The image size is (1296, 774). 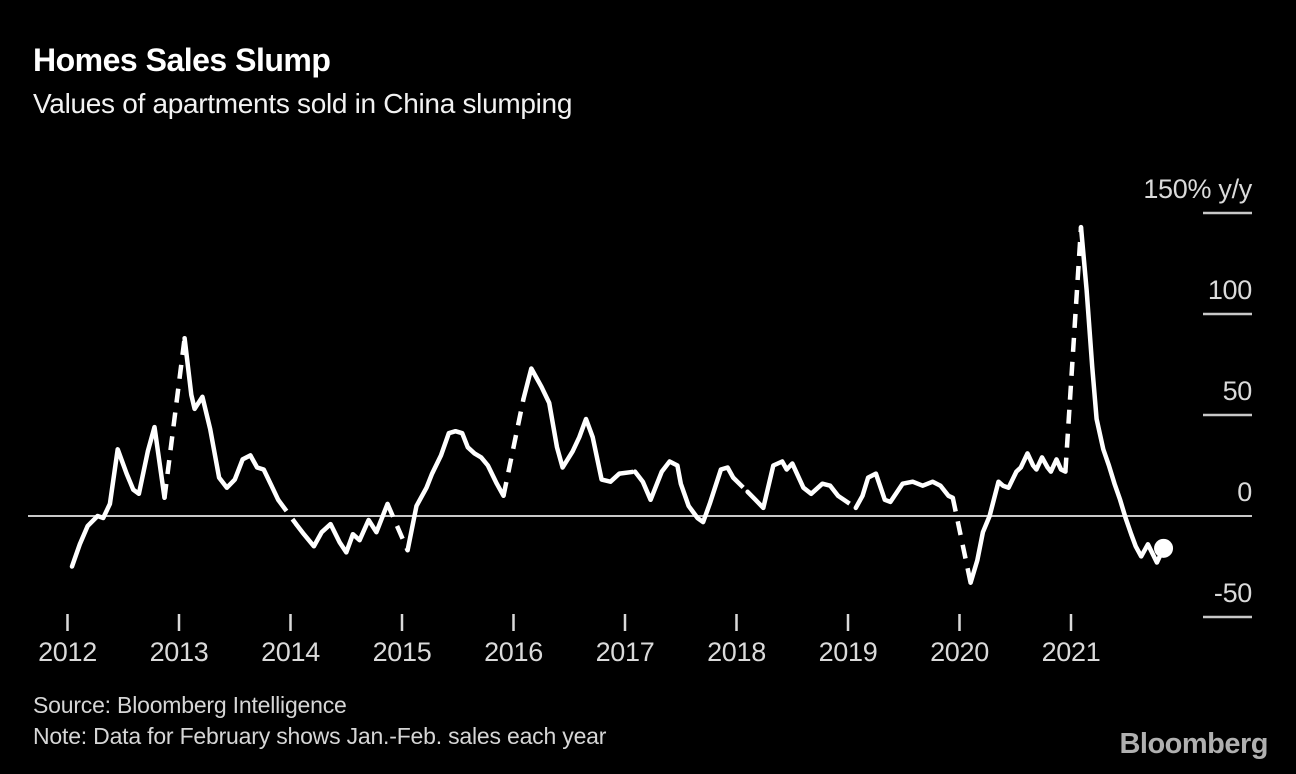 What do you see at coordinates (1237, 391) in the screenshot?
I see `y-tick-label: 50` at bounding box center [1237, 391].